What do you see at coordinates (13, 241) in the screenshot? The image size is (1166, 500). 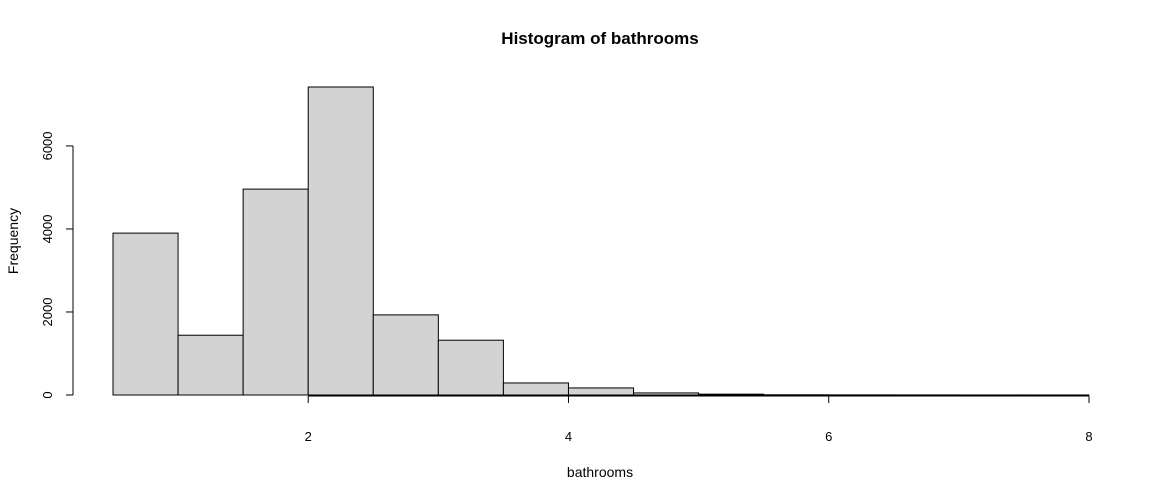 I see `y-axis-label: Frequency` at bounding box center [13, 241].